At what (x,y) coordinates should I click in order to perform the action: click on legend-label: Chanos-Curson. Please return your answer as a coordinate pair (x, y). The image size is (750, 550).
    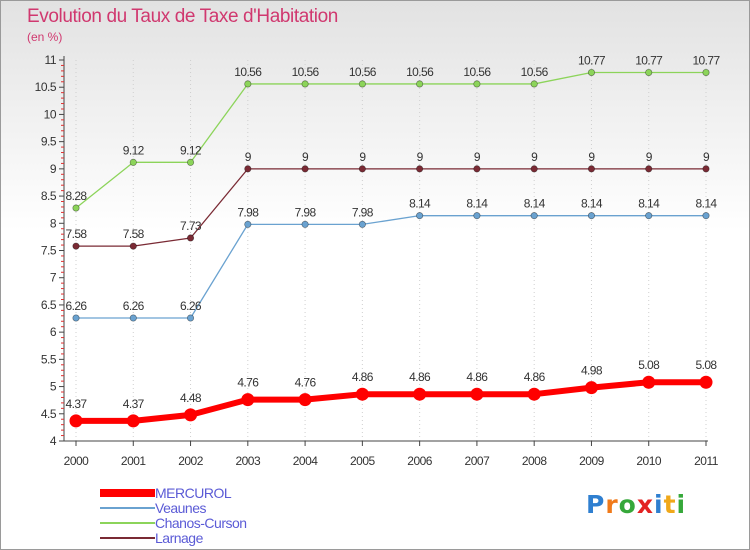
    Looking at the image, I should click on (201, 523).